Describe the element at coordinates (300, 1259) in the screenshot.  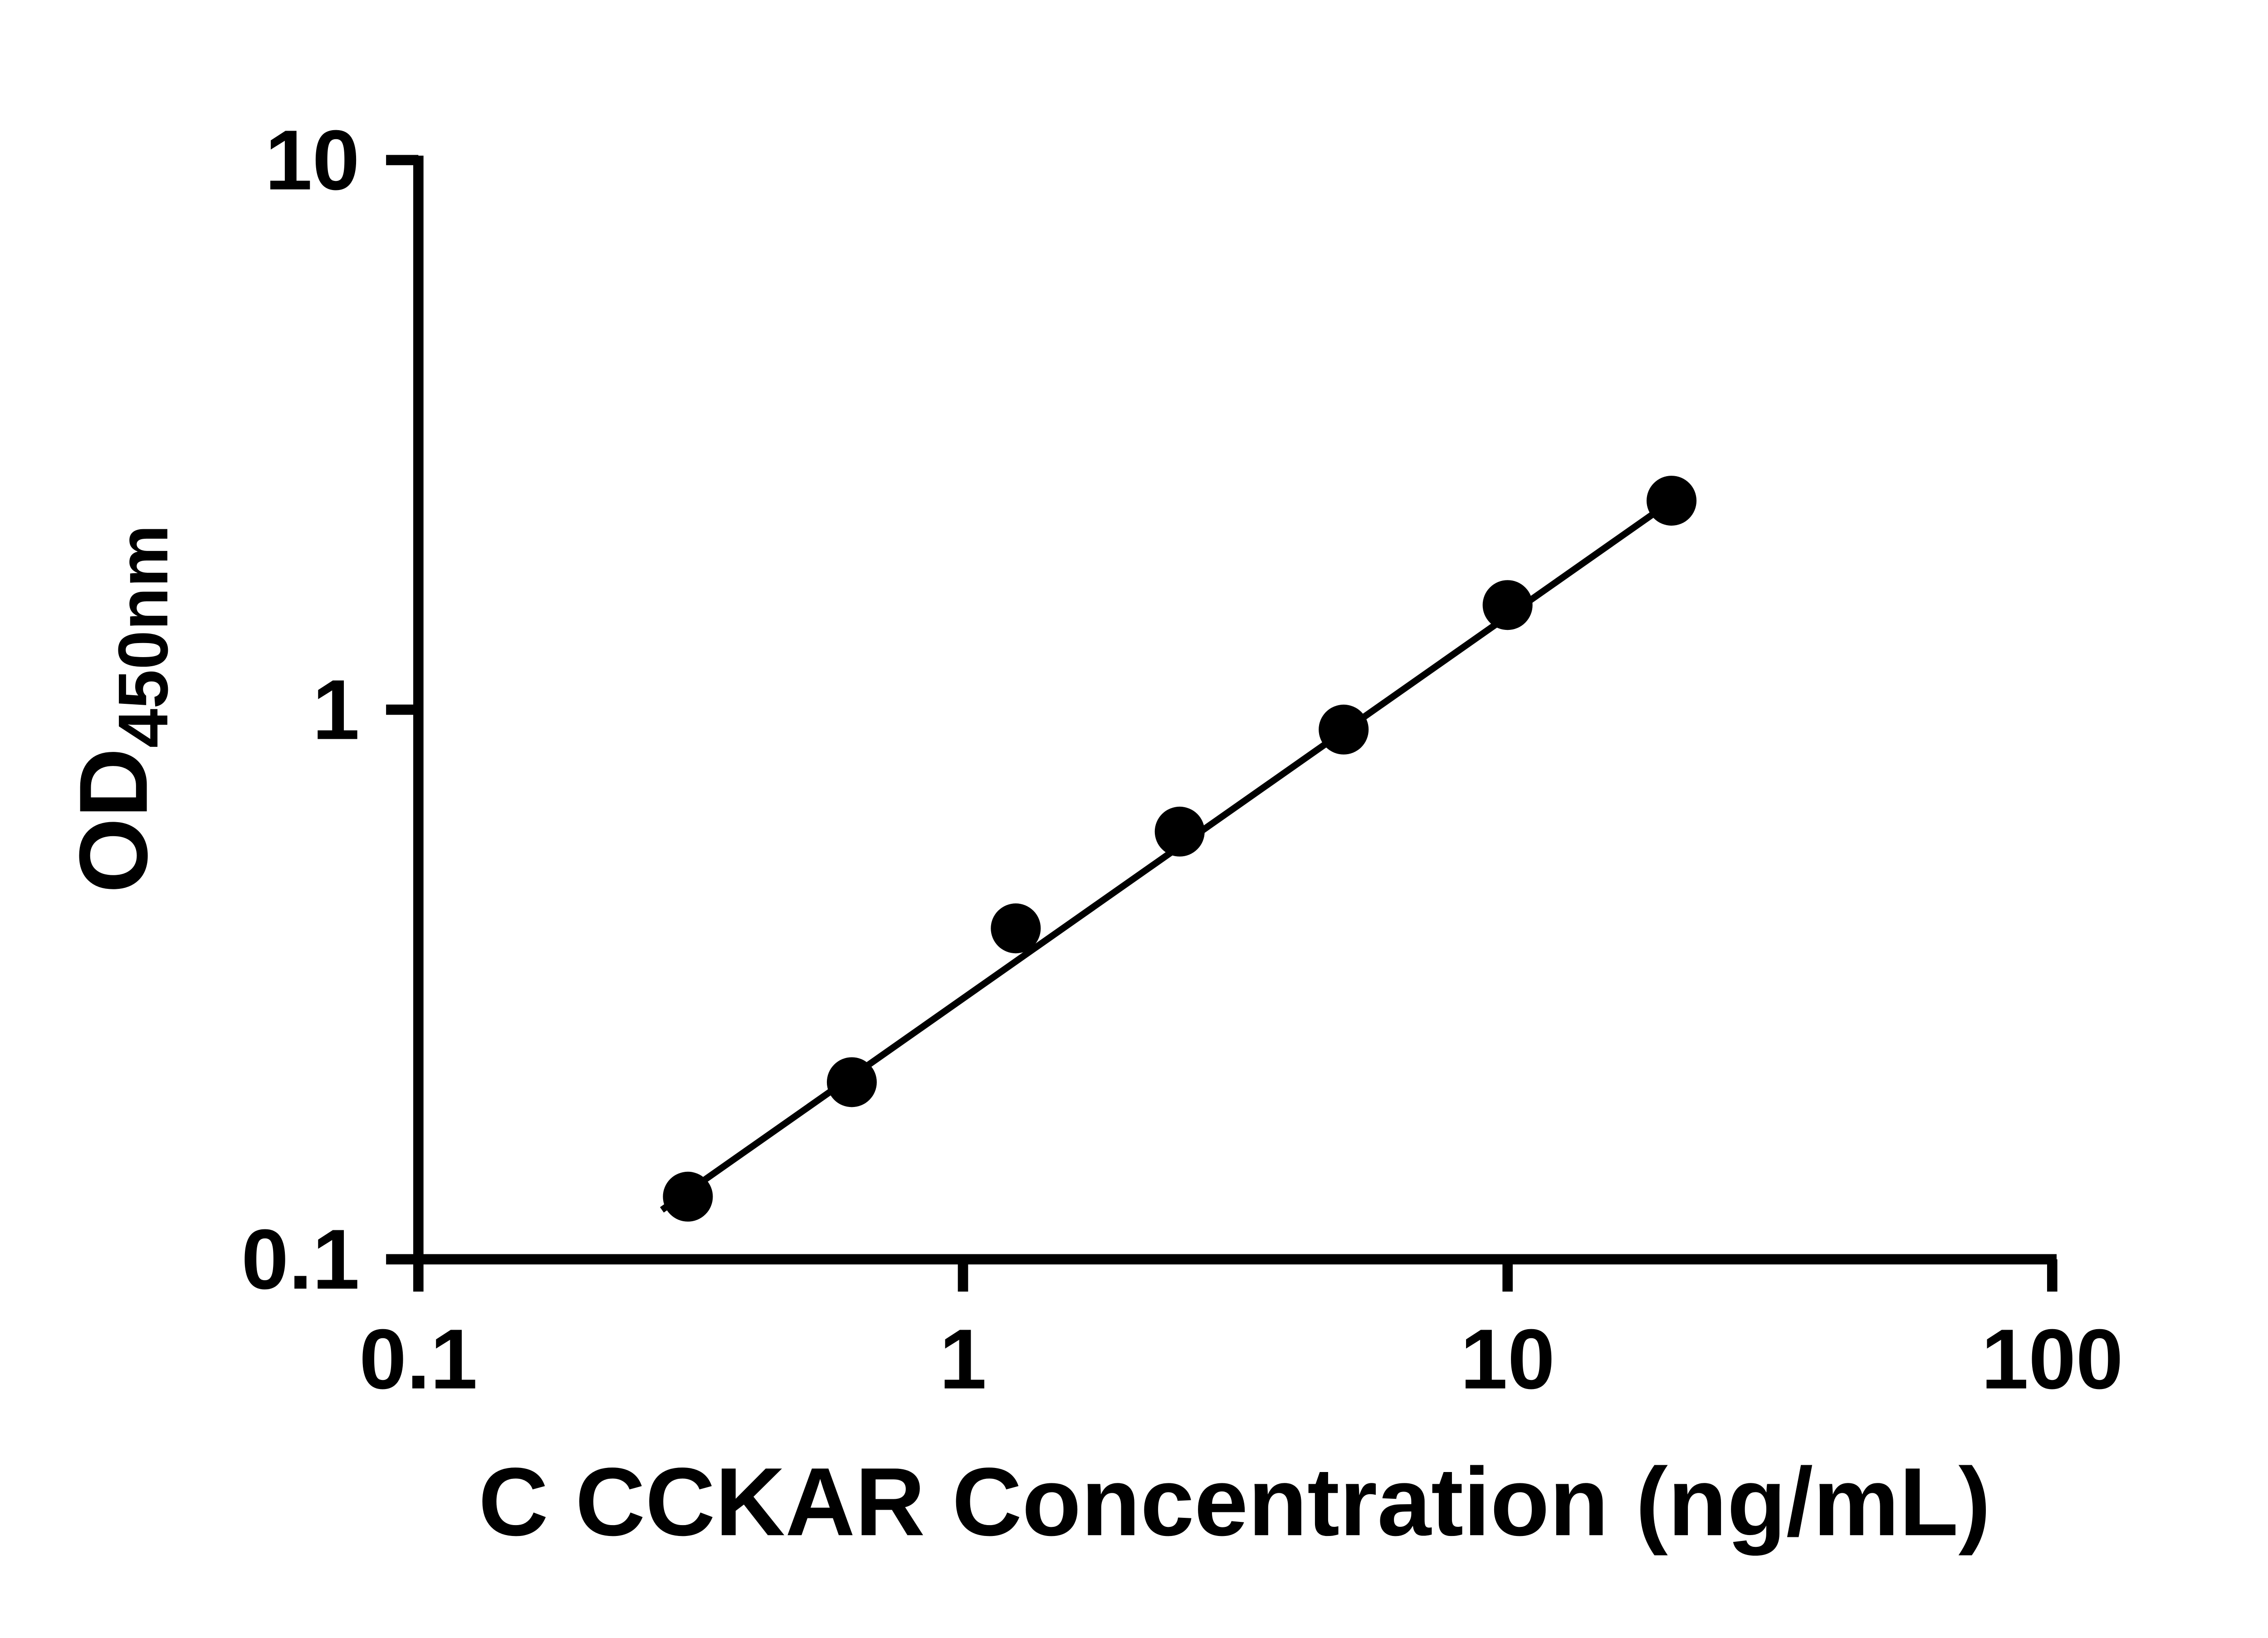
I see `y-tick-label: 0.1` at that location.